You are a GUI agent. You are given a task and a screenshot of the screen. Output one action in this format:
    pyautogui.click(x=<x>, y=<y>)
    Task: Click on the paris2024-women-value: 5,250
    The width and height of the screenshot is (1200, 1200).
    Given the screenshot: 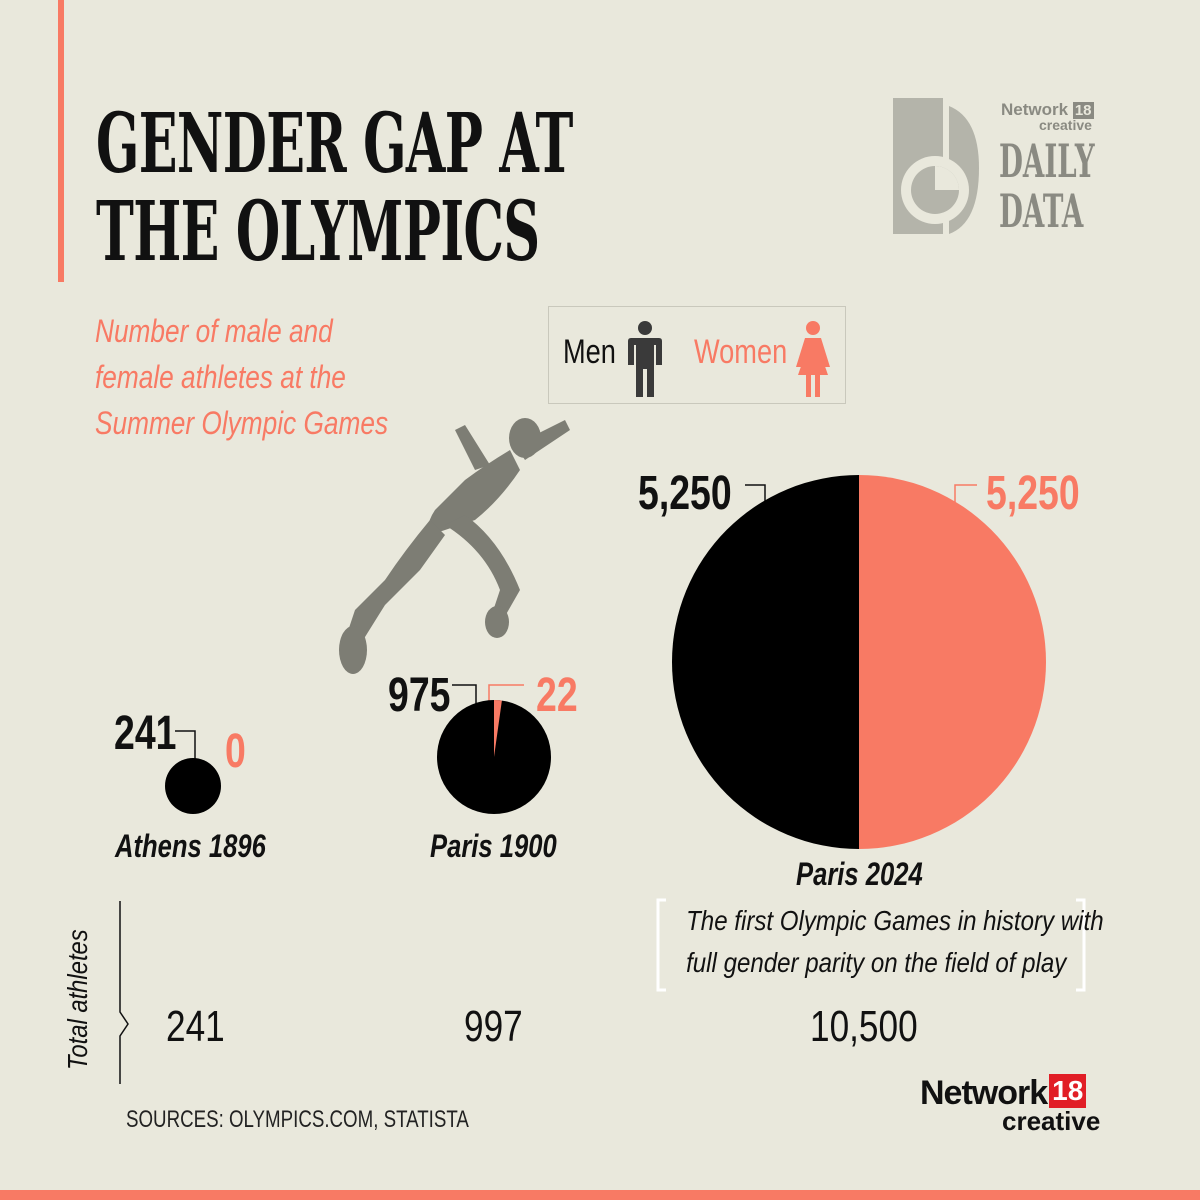 What is the action you would take?
    pyautogui.click(x=1033, y=493)
    